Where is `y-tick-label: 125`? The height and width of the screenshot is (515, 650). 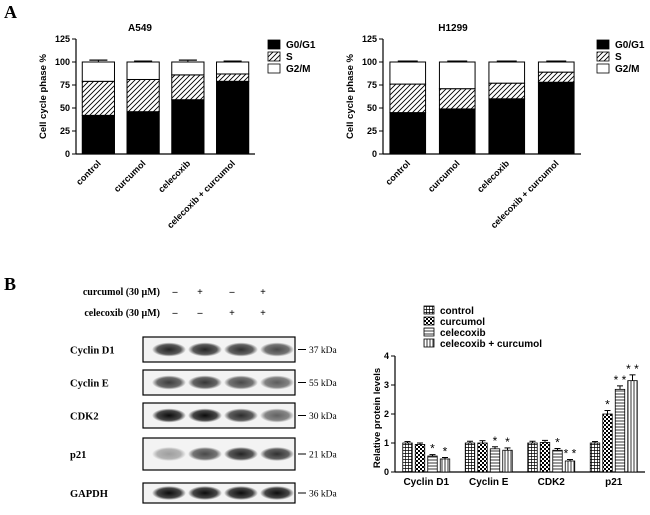
y-tick-label: 125 is located at coordinates (369, 39).